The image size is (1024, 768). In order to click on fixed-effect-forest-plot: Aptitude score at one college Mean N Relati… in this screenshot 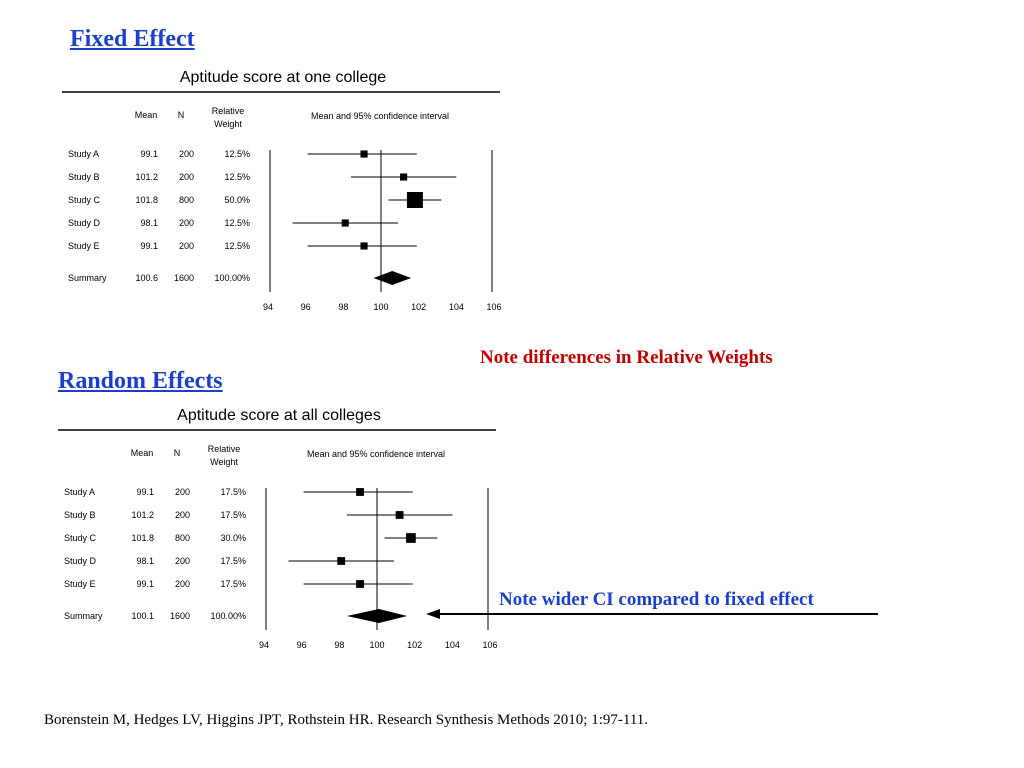, I will do `click(282, 190)`.